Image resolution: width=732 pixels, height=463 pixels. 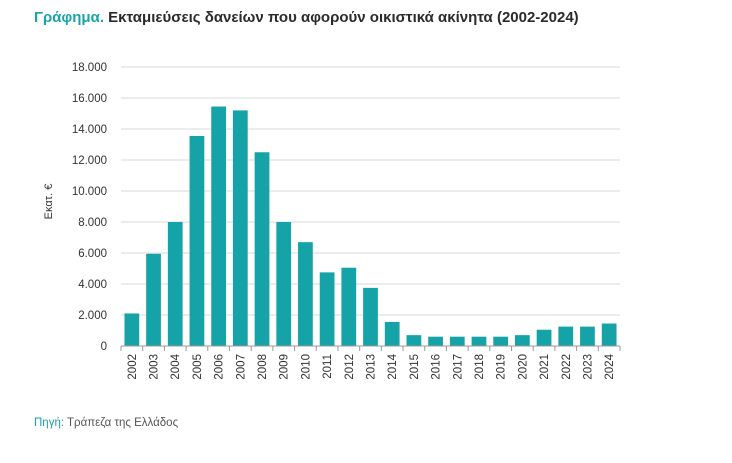 I want to click on x-tick-label: 2012, so click(x=350, y=367).